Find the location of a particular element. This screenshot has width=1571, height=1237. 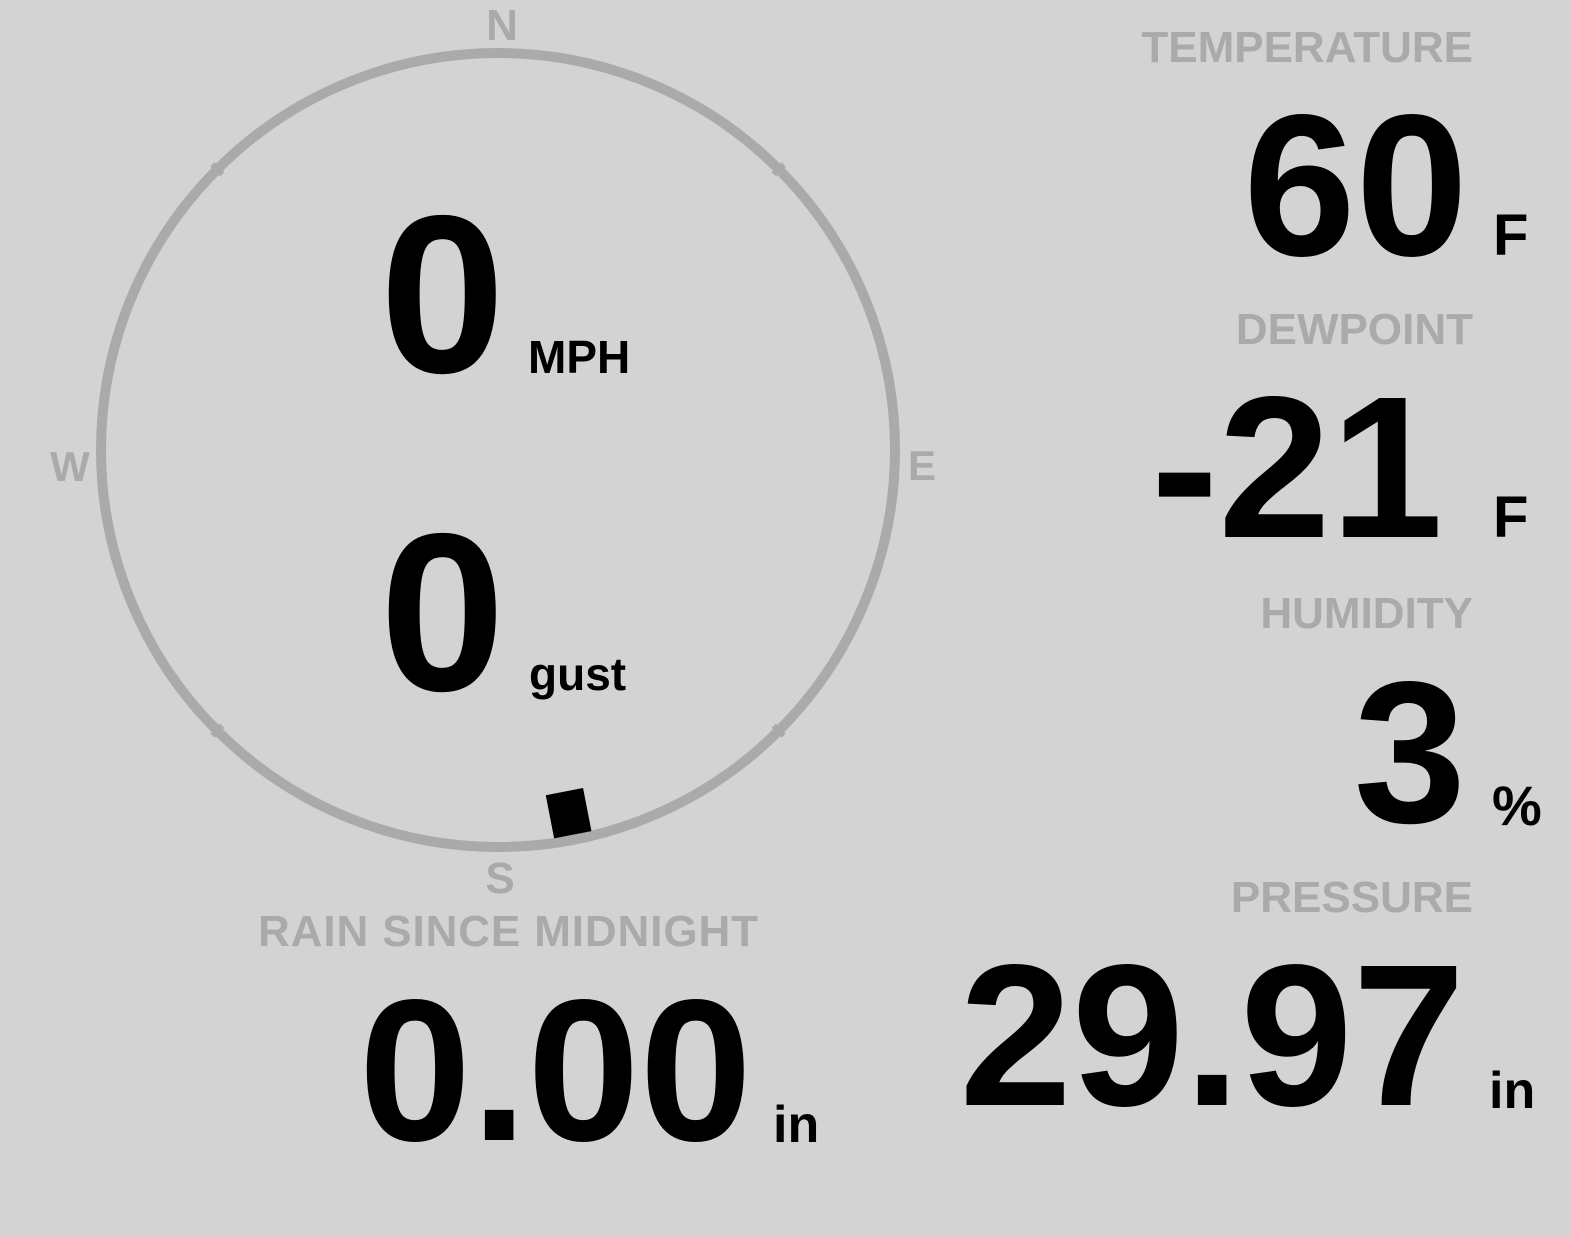

pressure-label: PRESSURE is located at coordinates (1352, 897).